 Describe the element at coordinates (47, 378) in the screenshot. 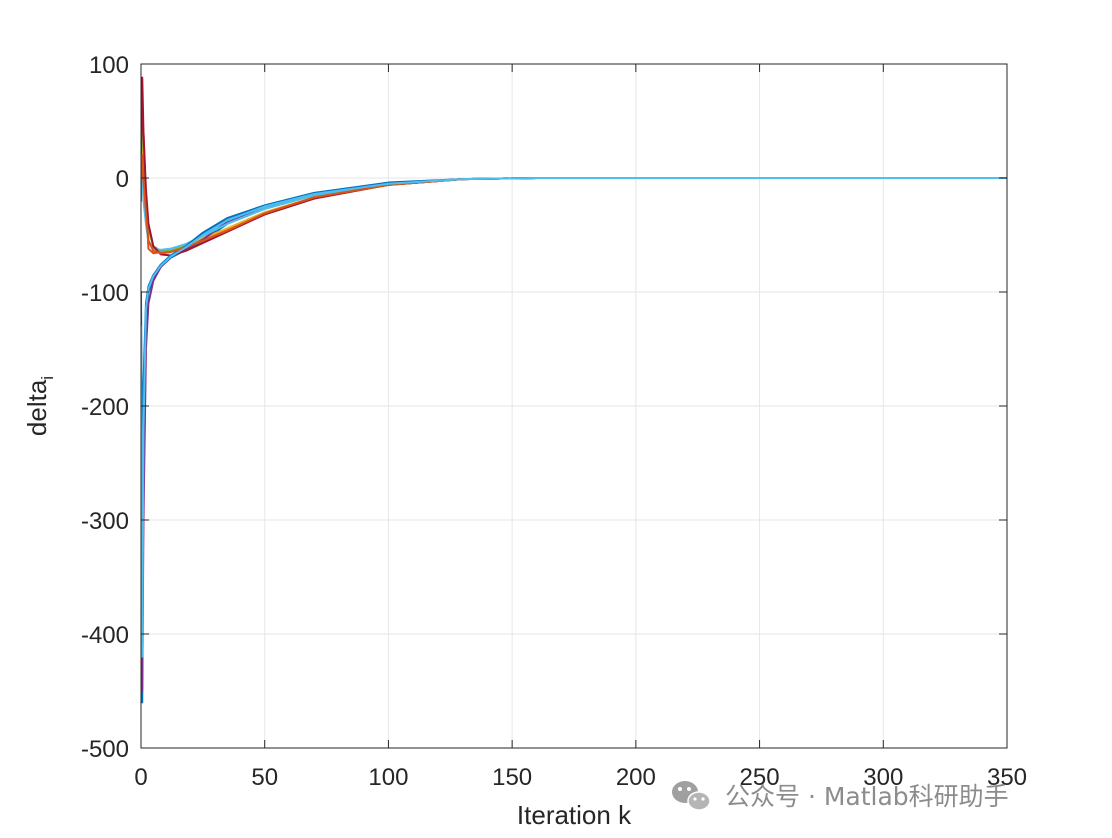

I see `y-axis-label-subscript: i` at that location.